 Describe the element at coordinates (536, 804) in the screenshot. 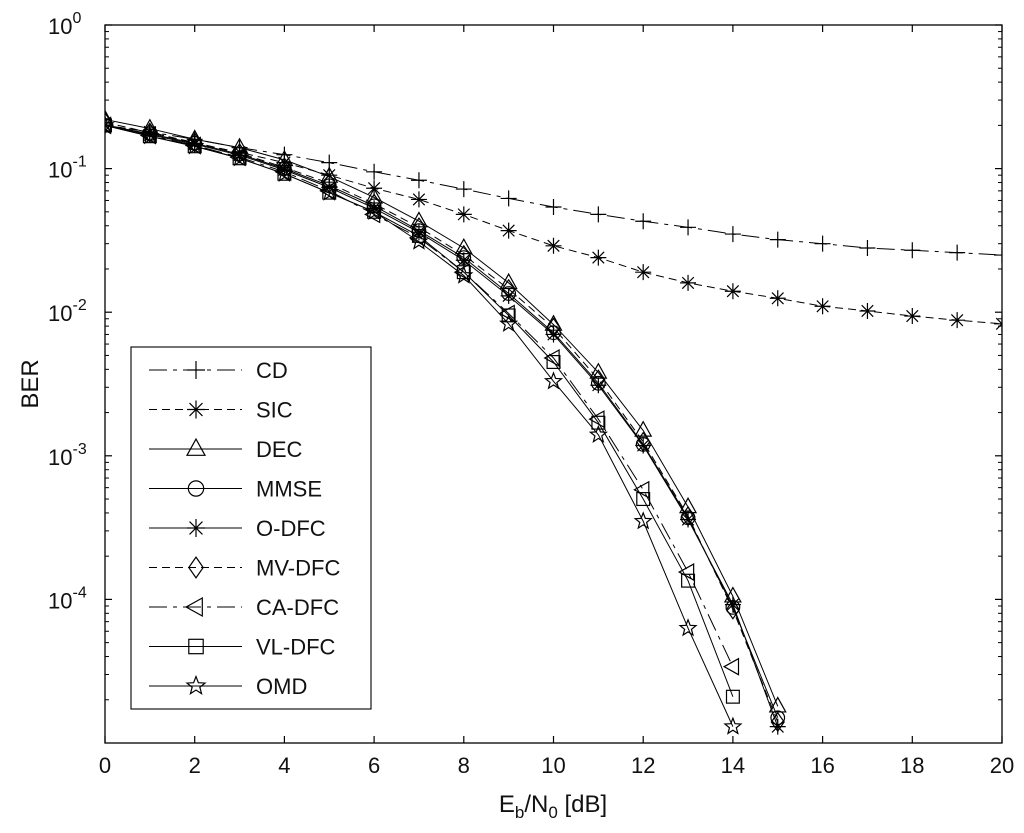

I see `x-axis-title-mid: /N` at that location.